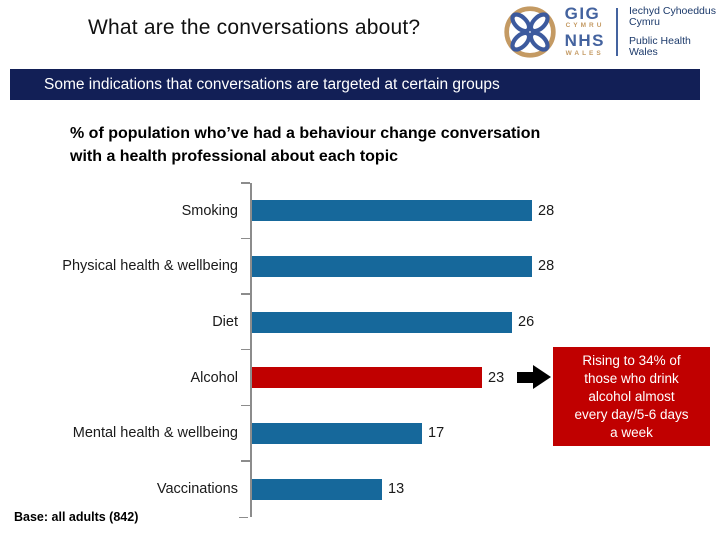 The height and width of the screenshot is (540, 720). What do you see at coordinates (317, 489) in the screenshot?
I see `bar-vaccinations` at bounding box center [317, 489].